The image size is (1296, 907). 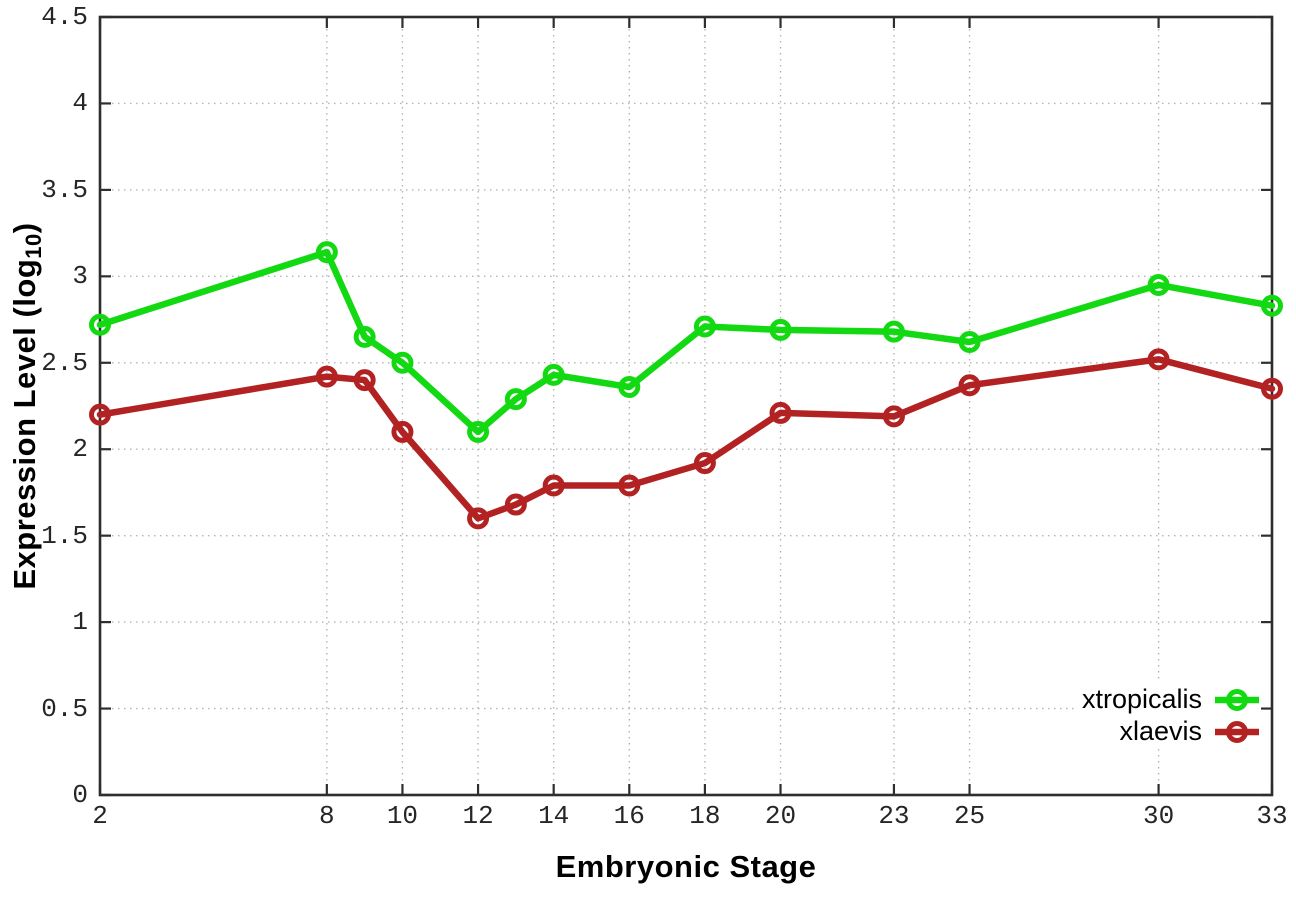 What do you see at coordinates (80, 276) in the screenshot?
I see `y-tick-label: 3` at bounding box center [80, 276].